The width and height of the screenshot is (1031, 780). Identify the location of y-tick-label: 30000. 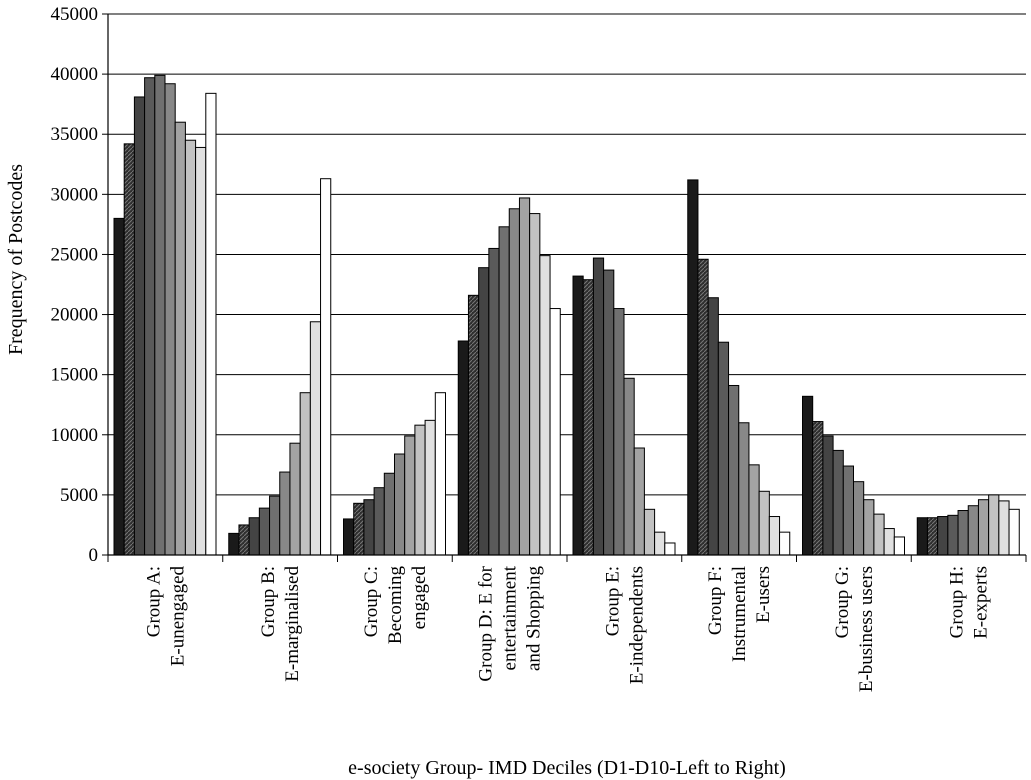
(75, 194).